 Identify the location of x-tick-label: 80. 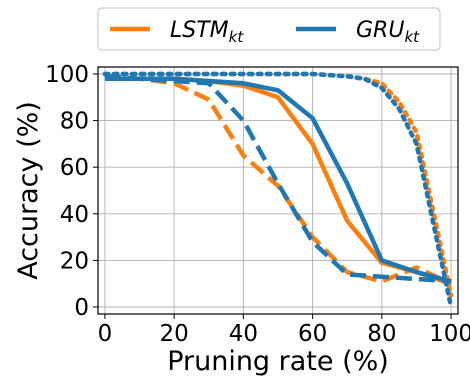
(381, 334).